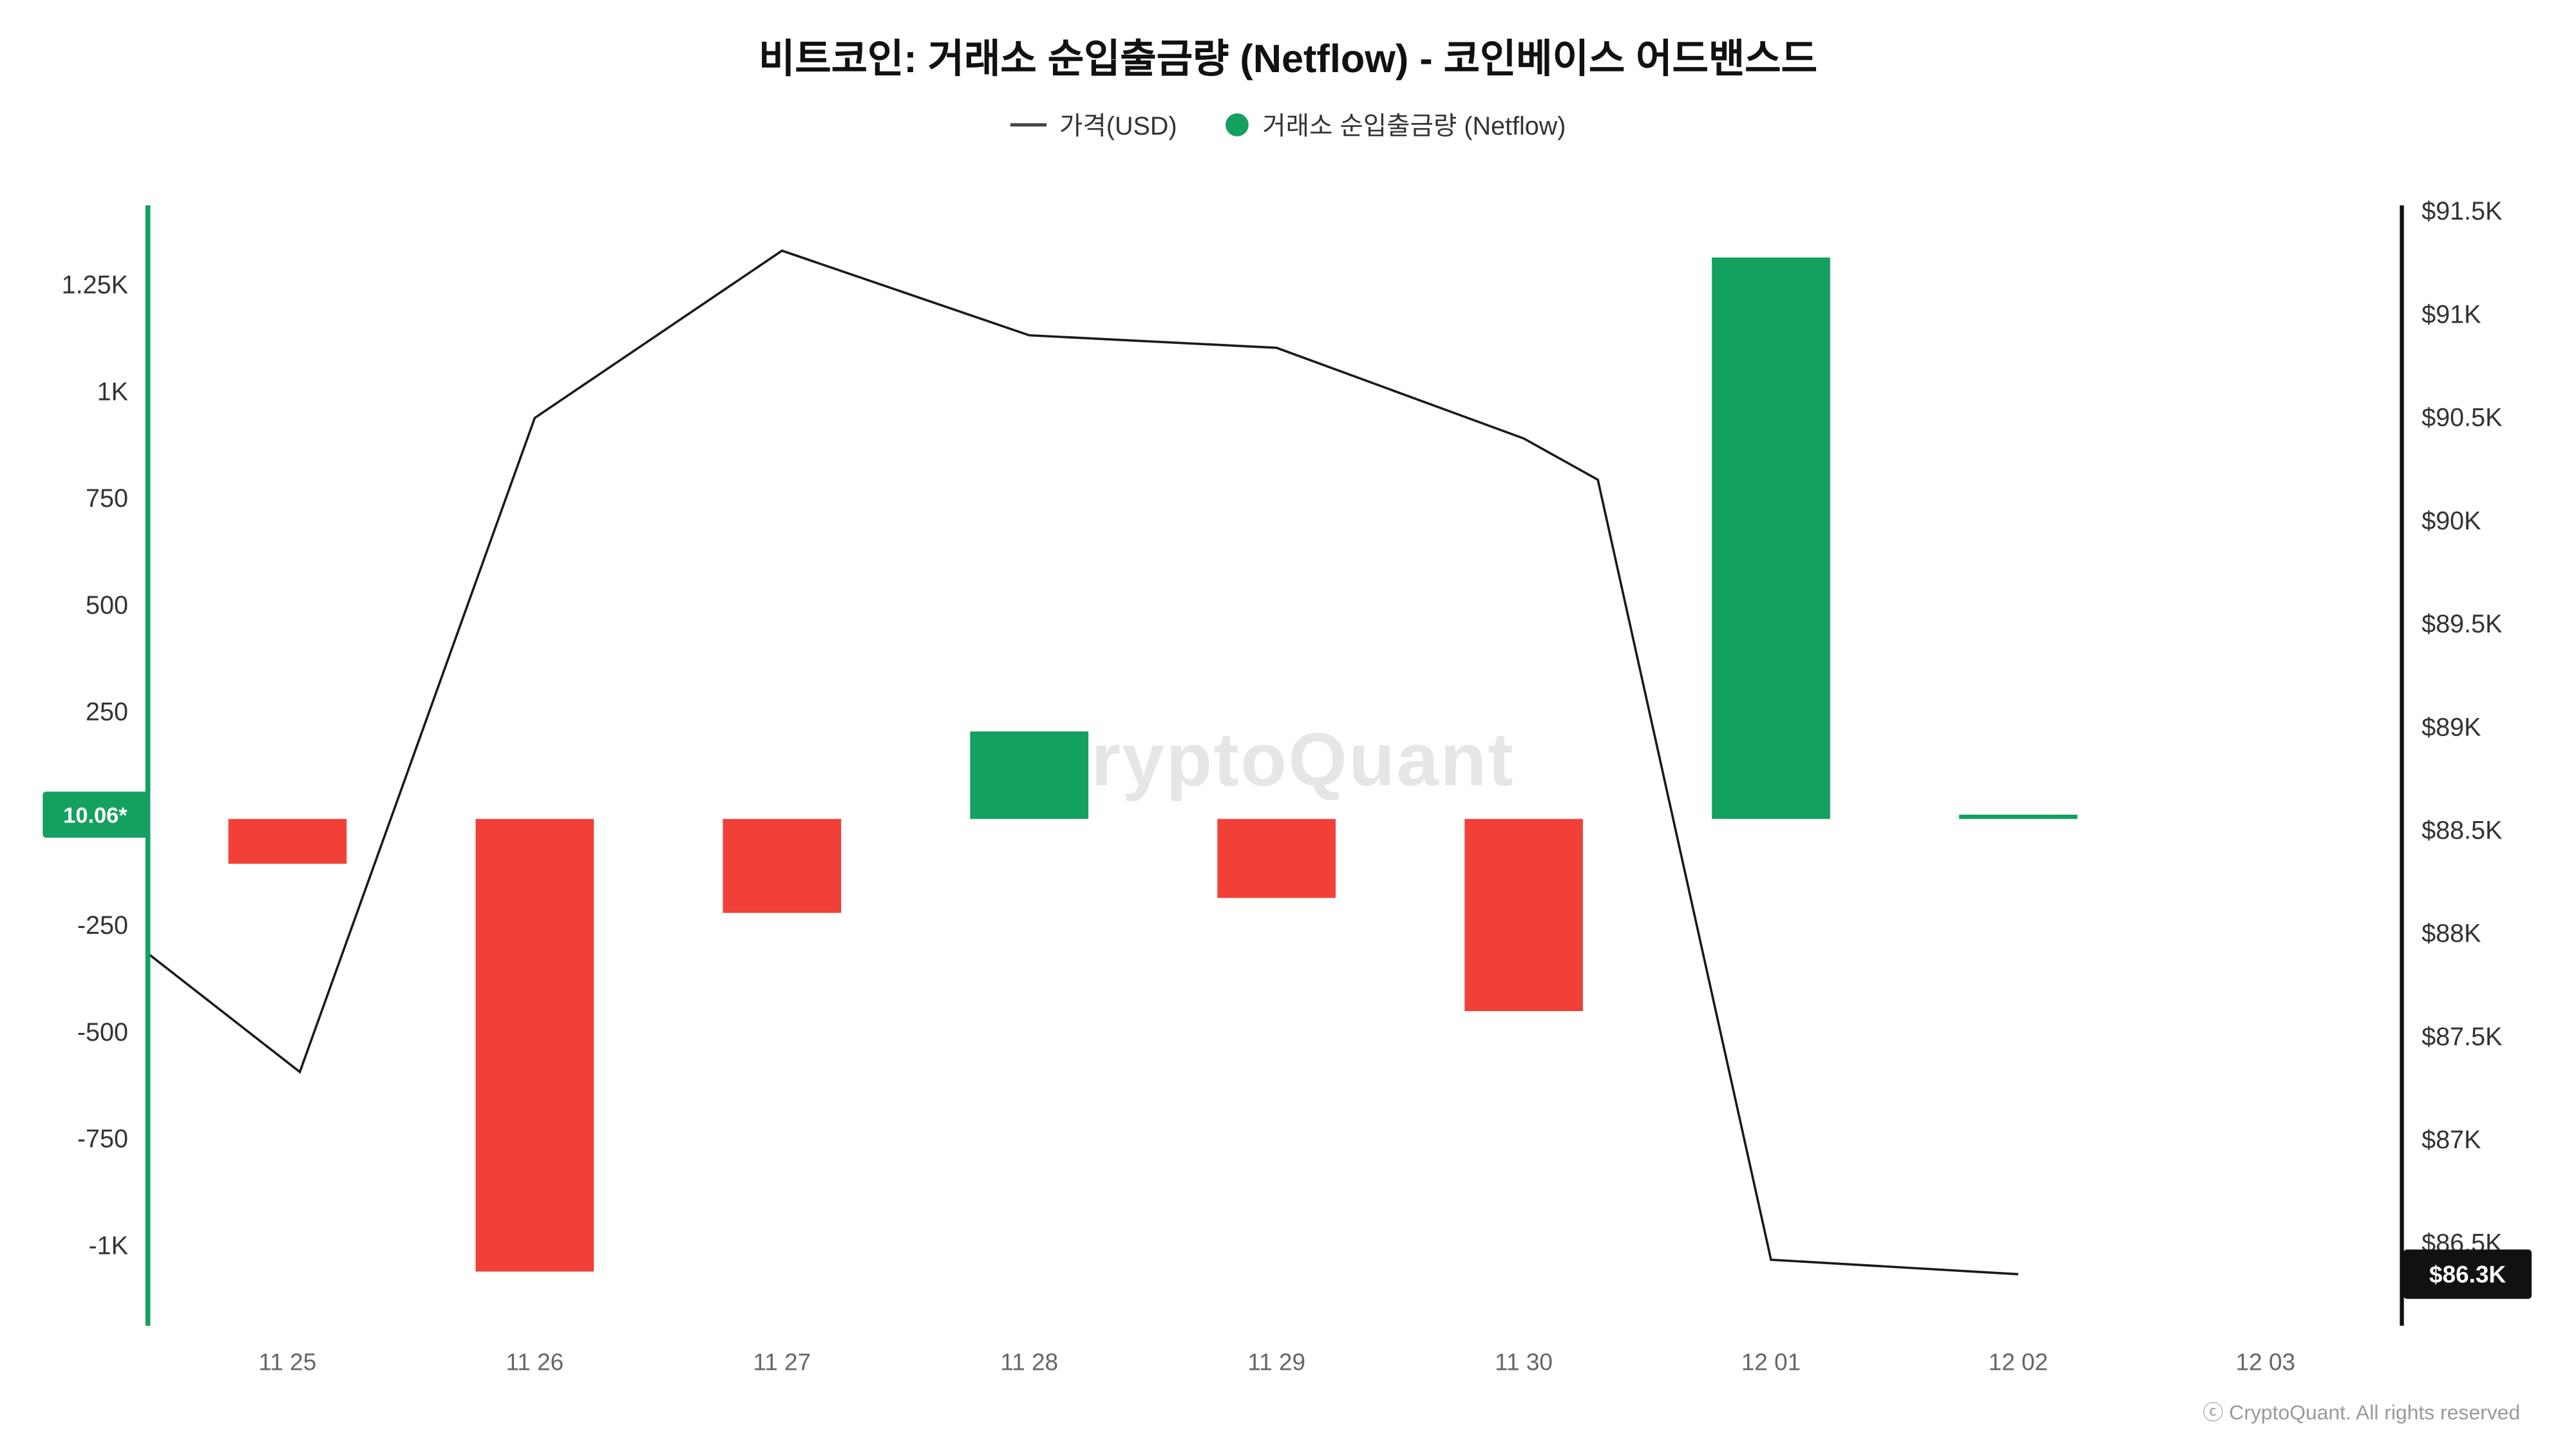  What do you see at coordinates (288, 1362) in the screenshot?
I see `x-axis-tick: 11 25` at bounding box center [288, 1362].